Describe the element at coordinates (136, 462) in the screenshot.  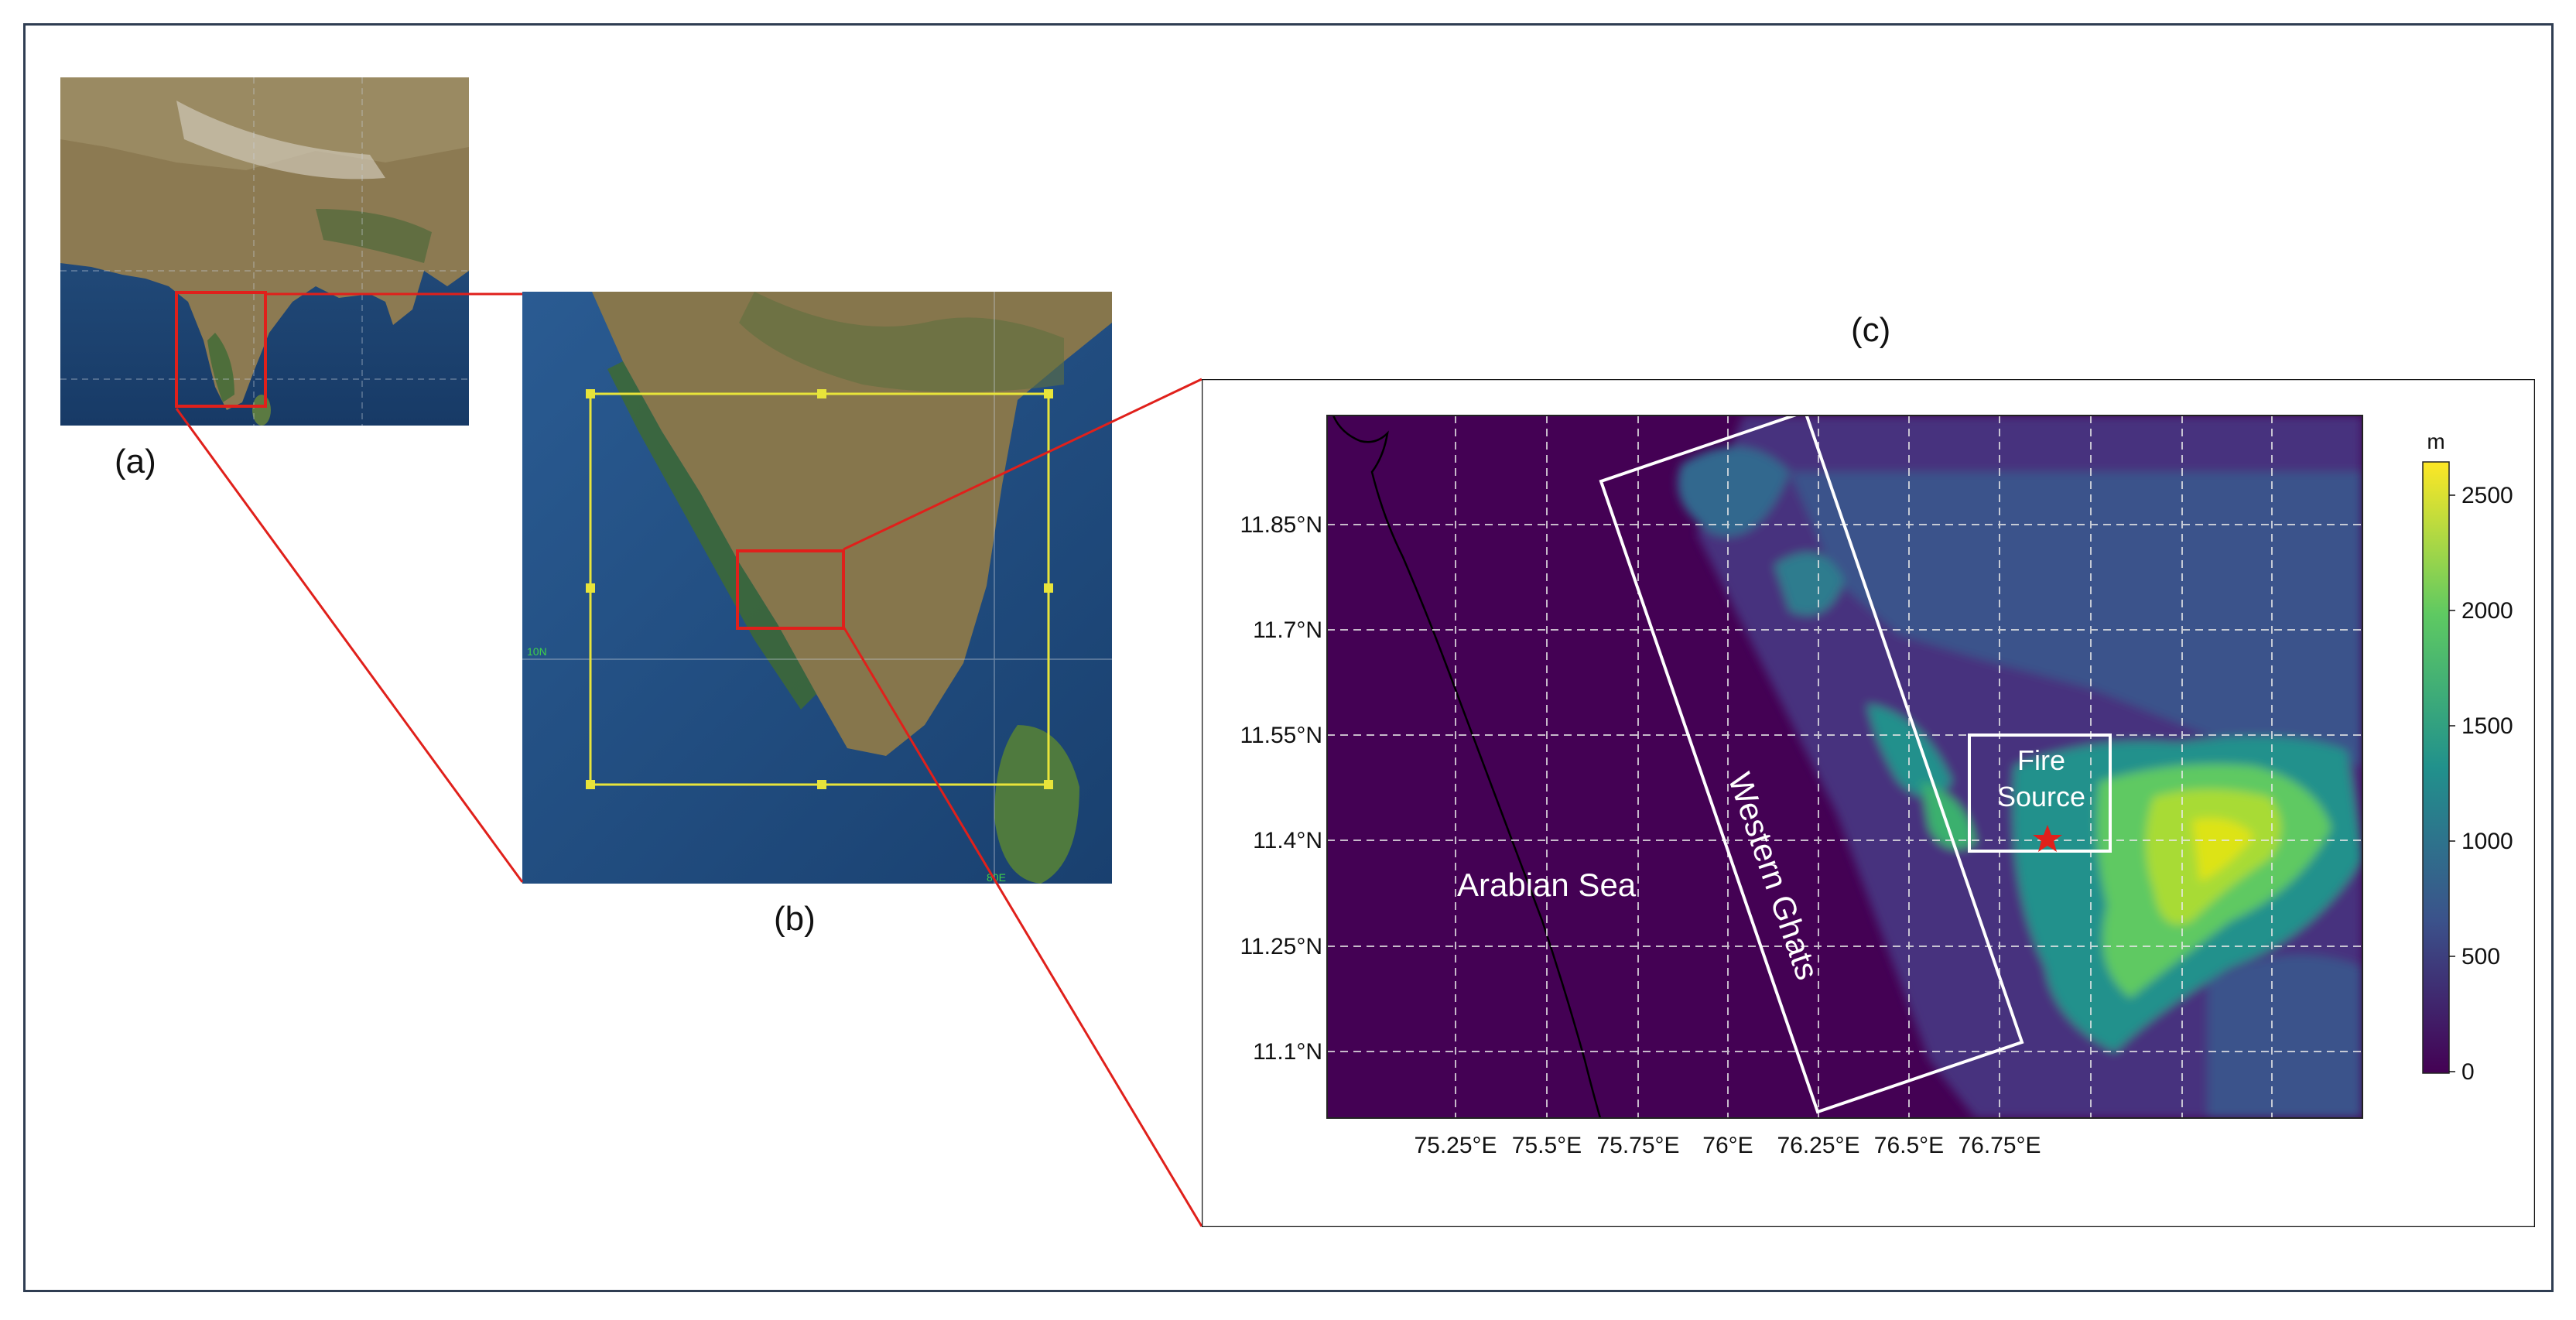
I see `panel-a-caption: (a)` at that location.